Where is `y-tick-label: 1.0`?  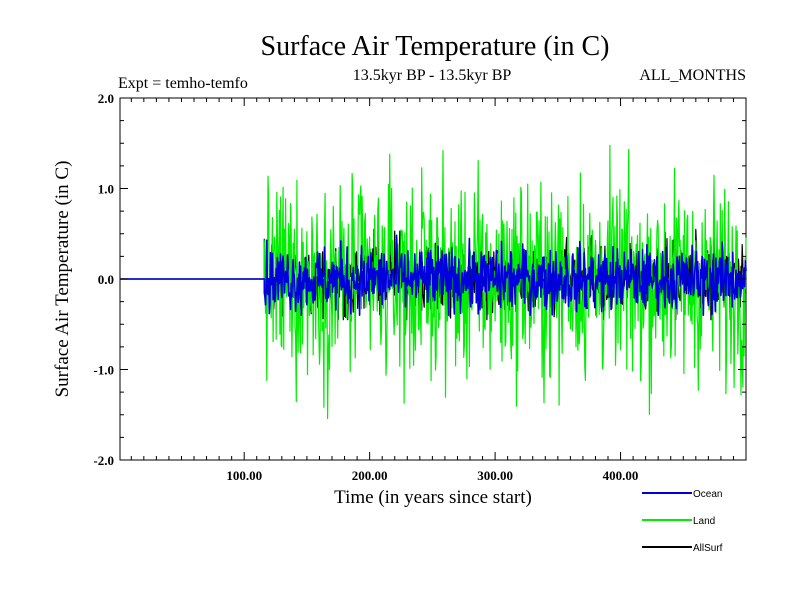 y-tick-label: 1.0 is located at coordinates (106, 189).